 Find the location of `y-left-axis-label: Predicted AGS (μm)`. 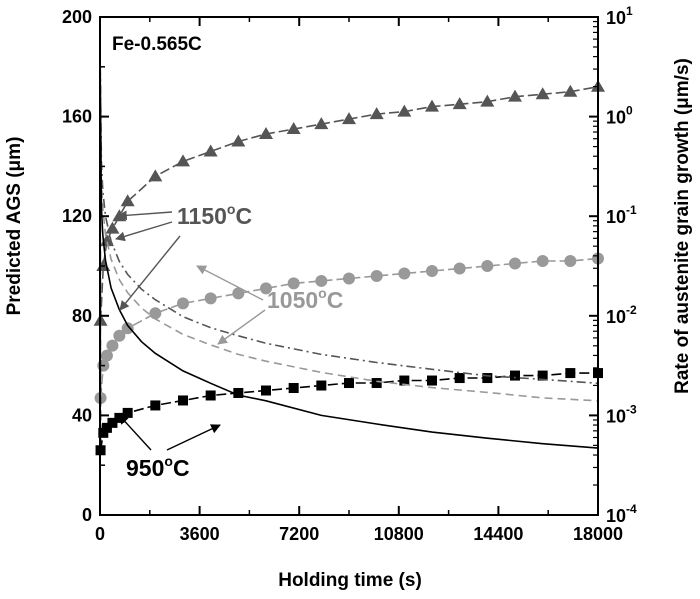

y-left-axis-label: Predicted AGS (μm) is located at coordinates (14, 226).